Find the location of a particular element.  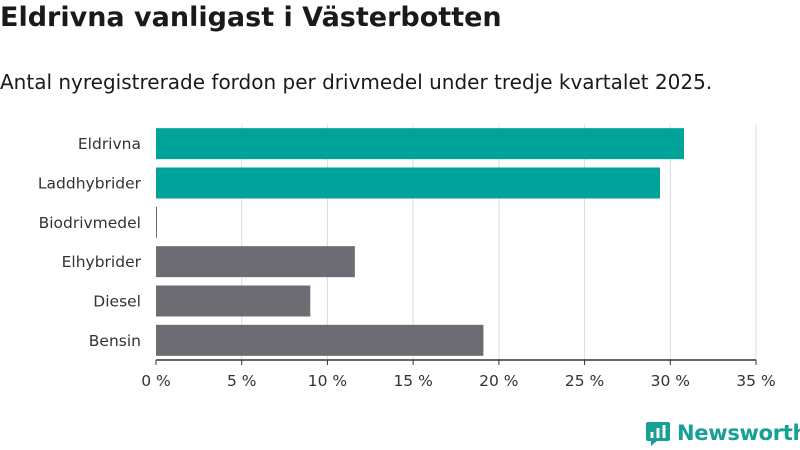

x-tick-label-0: 0 % is located at coordinates (156, 381).